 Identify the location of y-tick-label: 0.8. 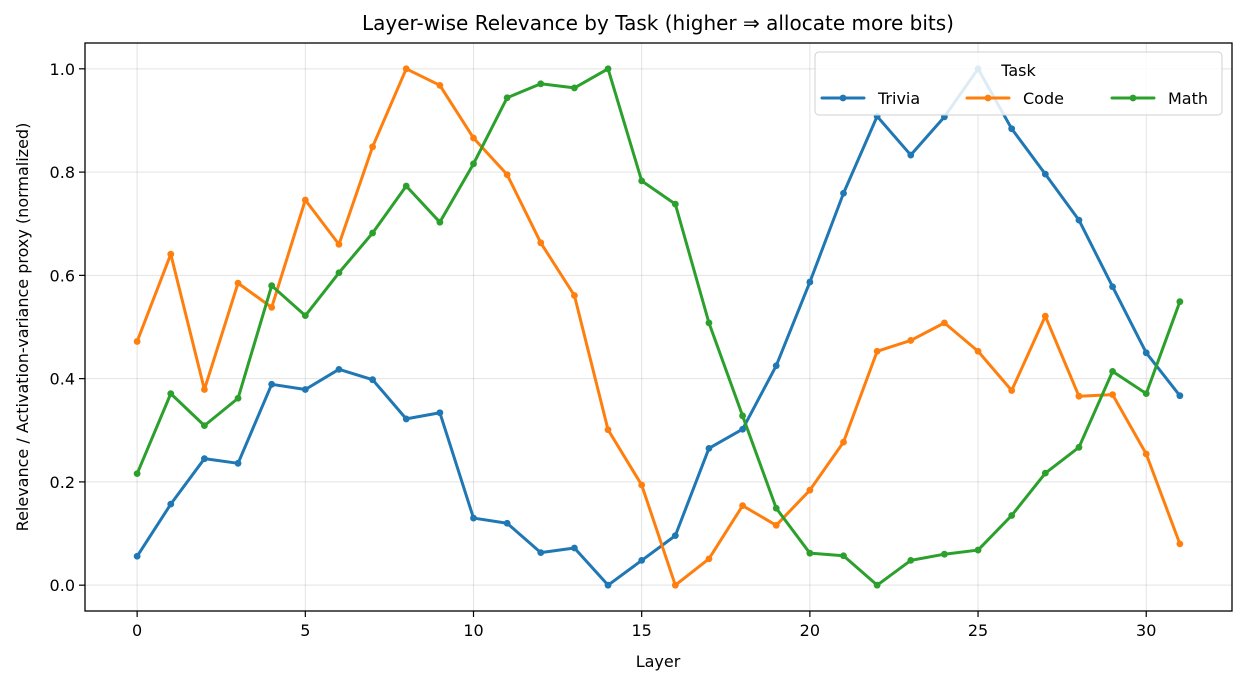
(62, 172).